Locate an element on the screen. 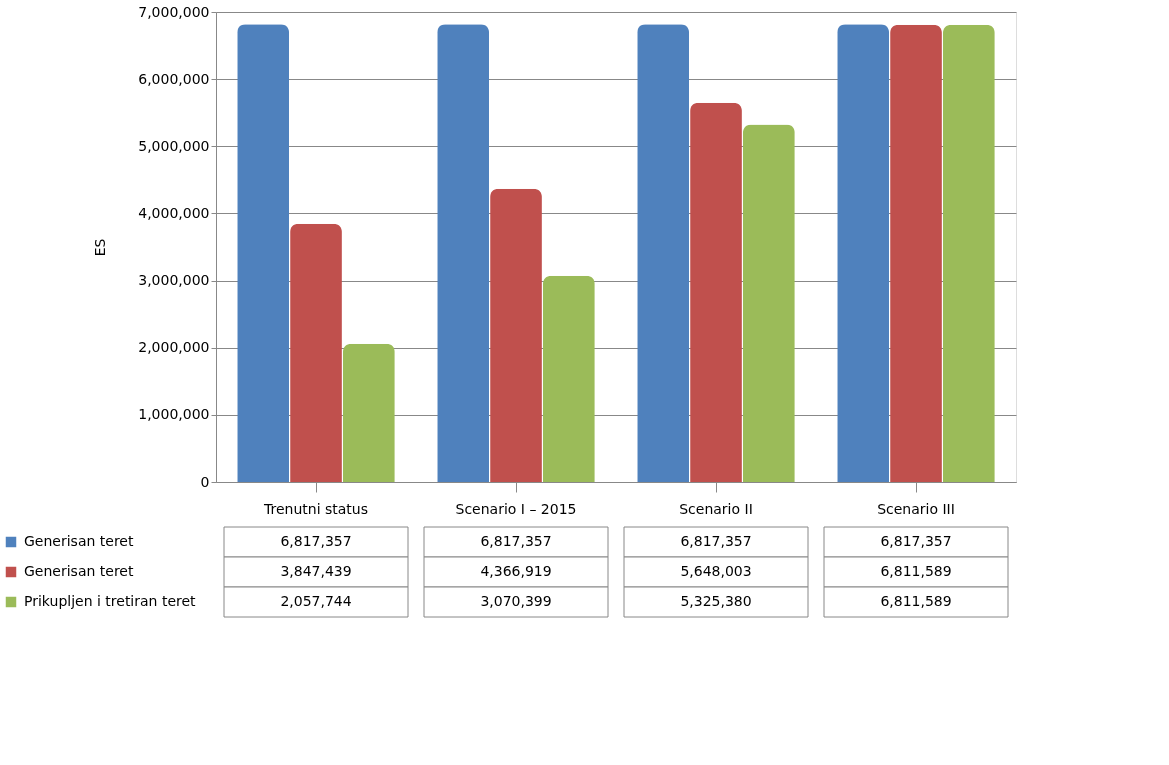 This screenshot has height=765, width=1169. data-label: 4,366,919 is located at coordinates (516, 571).